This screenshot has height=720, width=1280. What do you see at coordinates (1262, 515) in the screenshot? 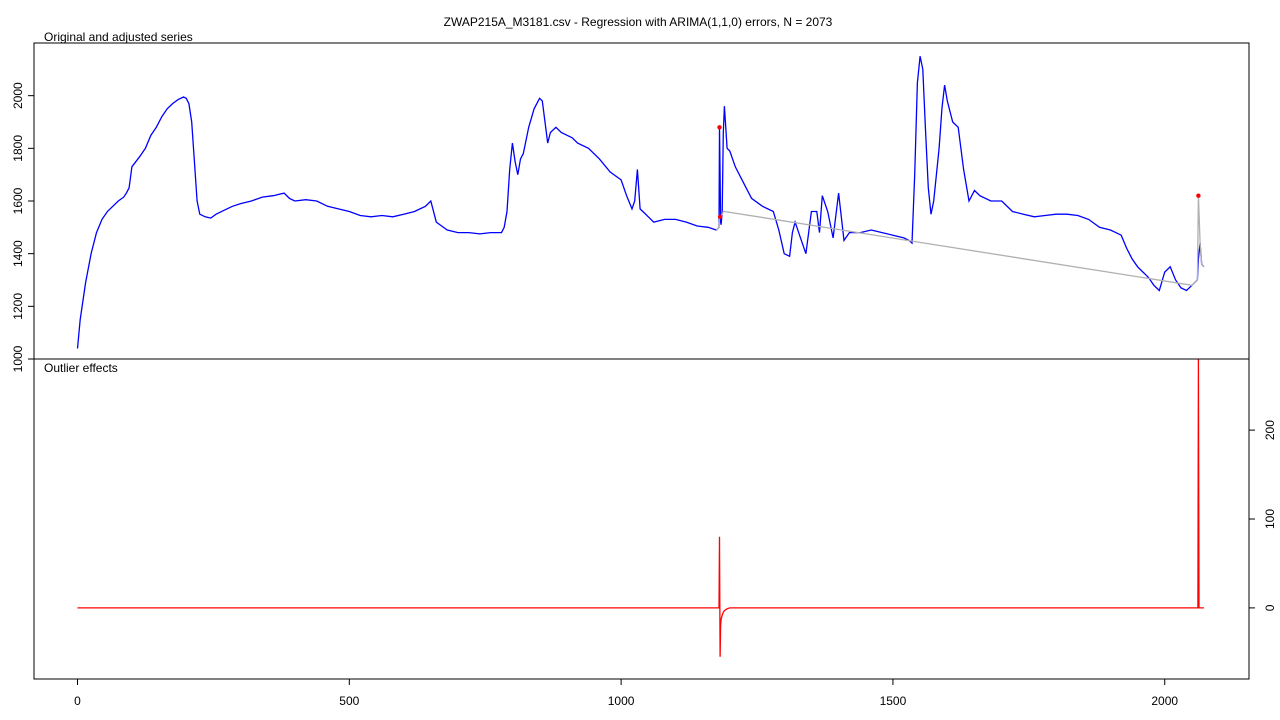
I see `bottom-y-axis: 0 100 200` at bounding box center [1262, 515].